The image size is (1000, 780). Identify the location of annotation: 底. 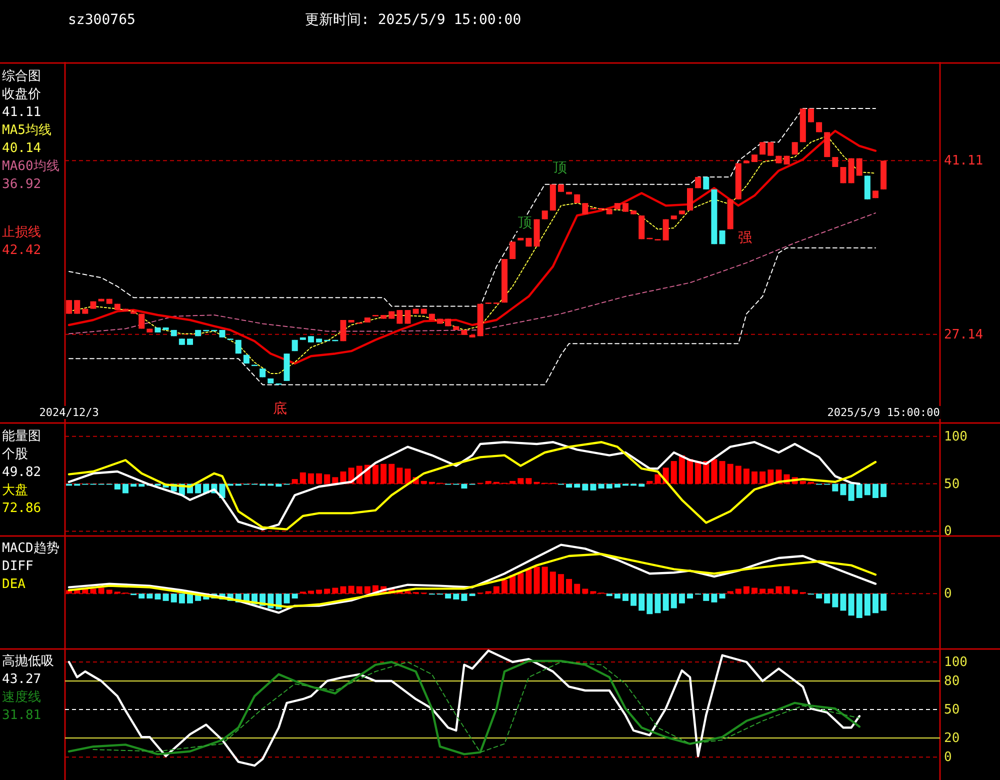
(280, 409).